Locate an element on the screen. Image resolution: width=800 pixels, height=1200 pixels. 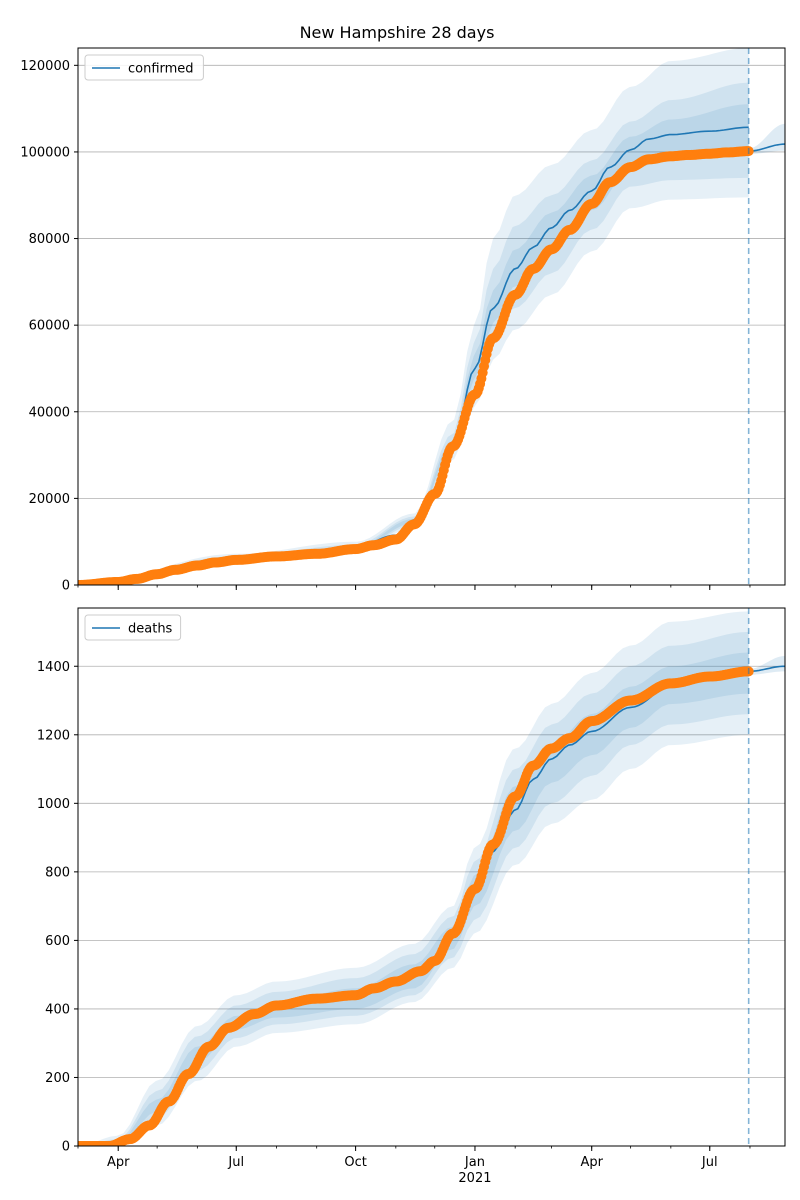
legend: deaths is located at coordinates (133, 627).